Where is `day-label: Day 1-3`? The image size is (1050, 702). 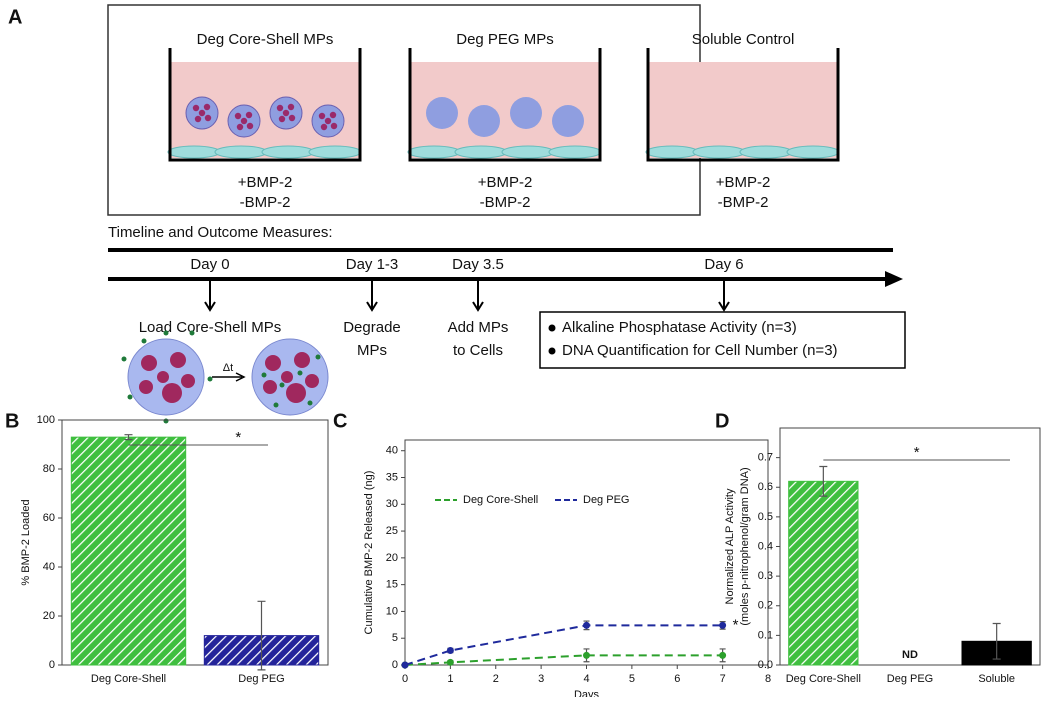 day-label: Day 1-3 is located at coordinates (372, 264).